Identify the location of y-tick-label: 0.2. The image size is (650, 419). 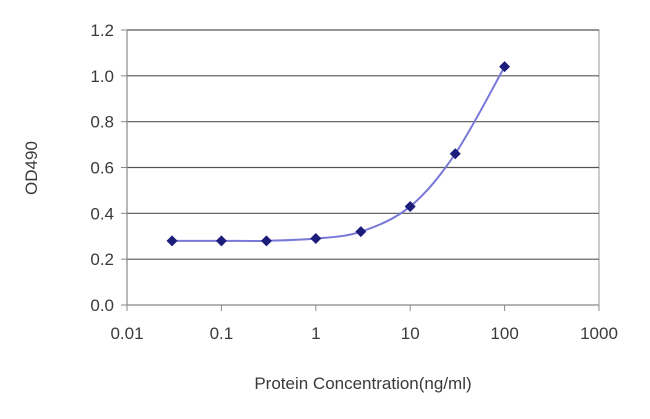
(102, 259).